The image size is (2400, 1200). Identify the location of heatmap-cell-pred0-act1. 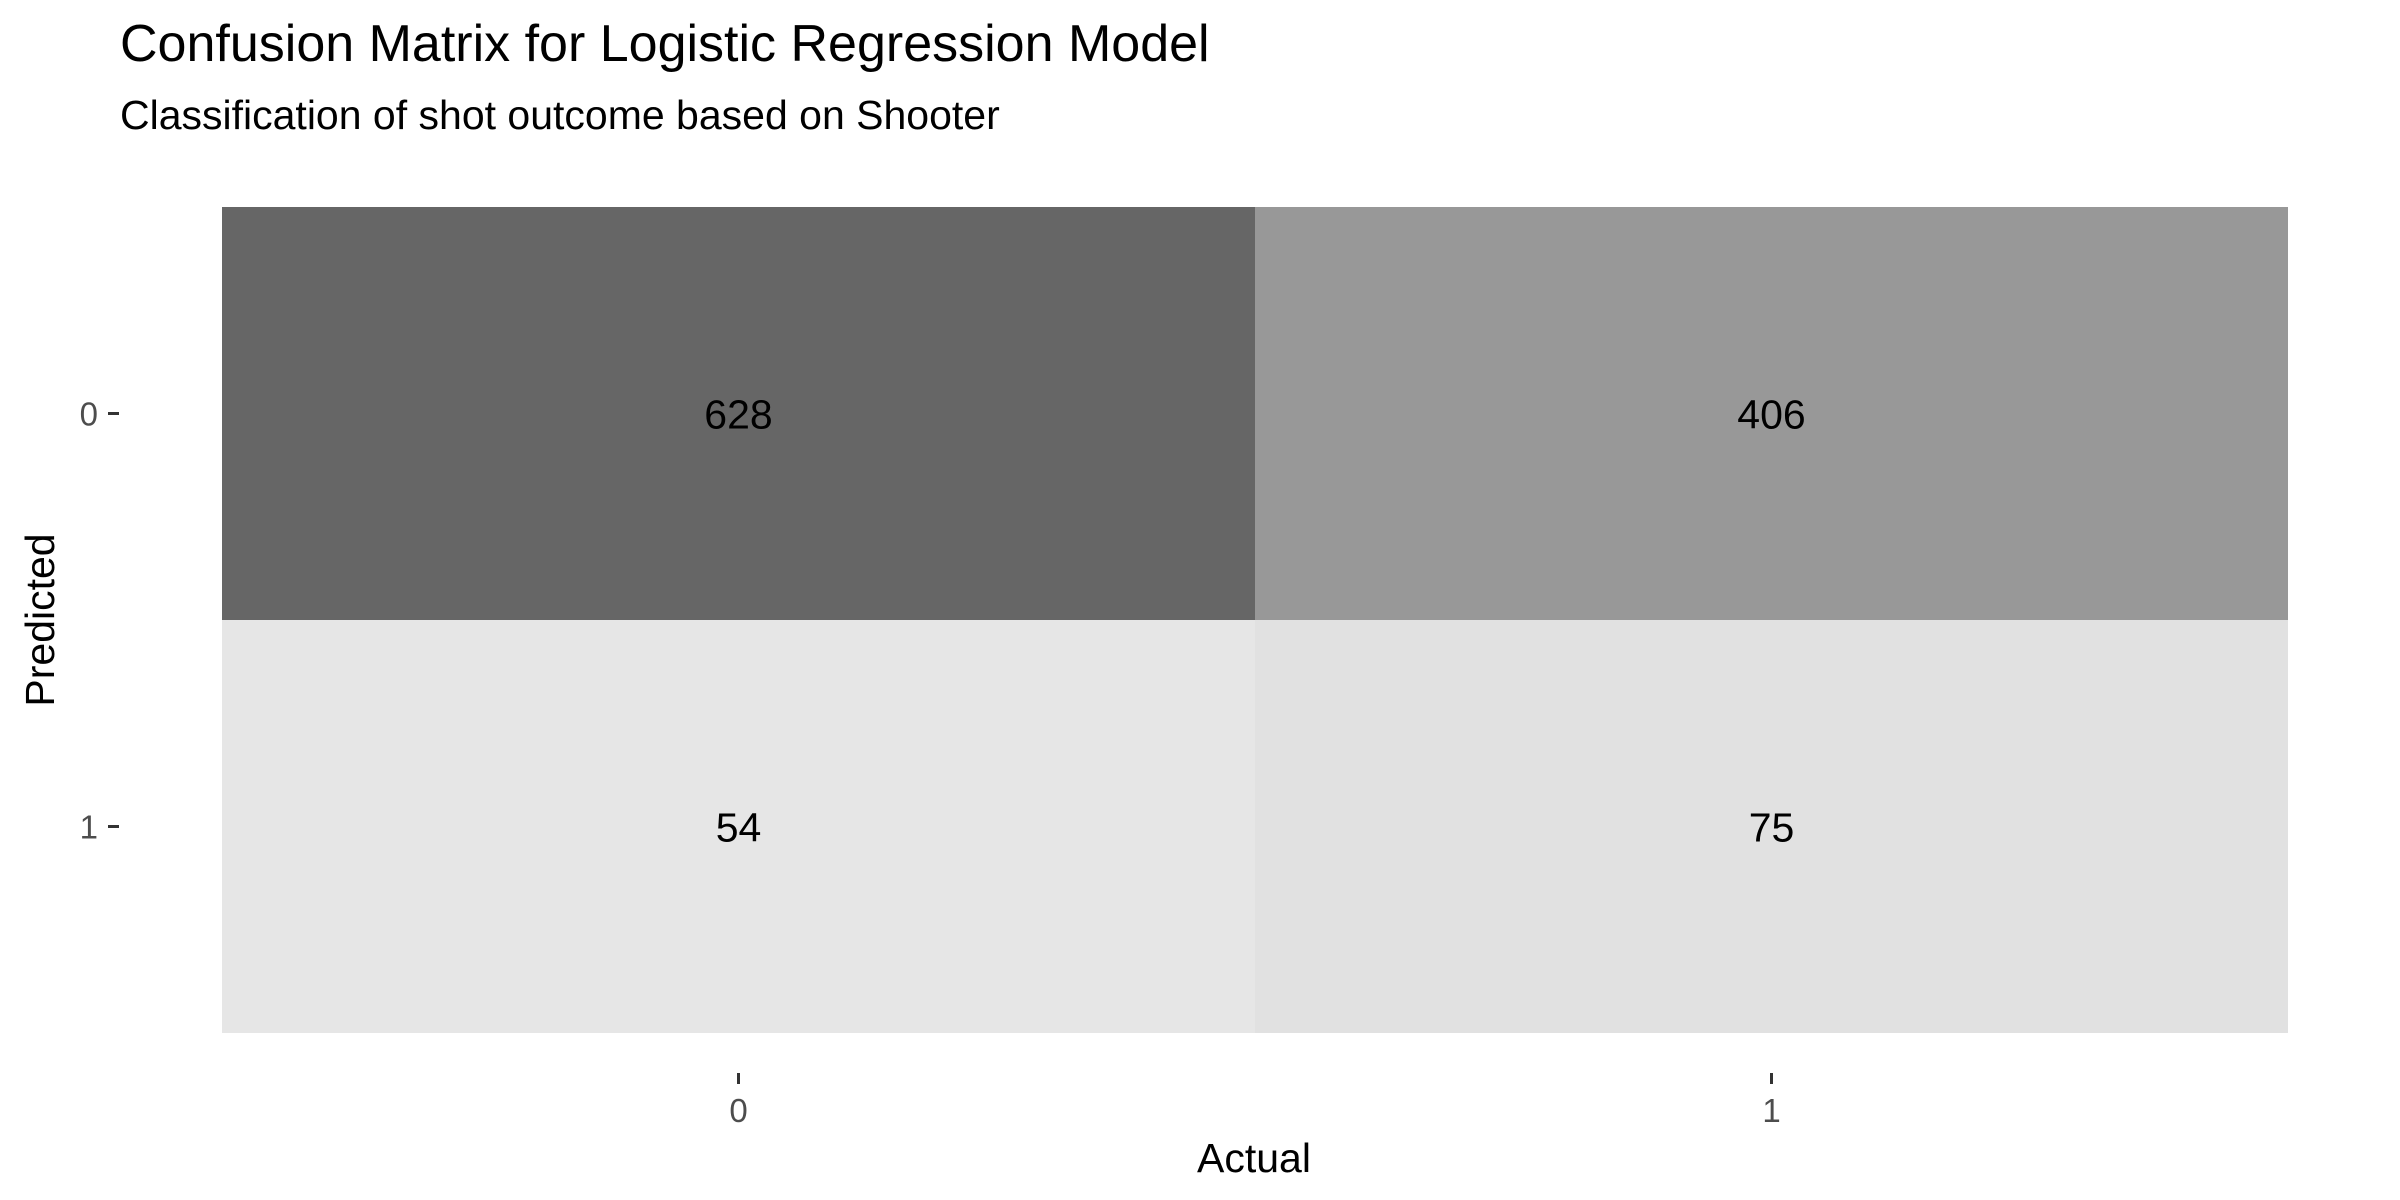
(1771, 413).